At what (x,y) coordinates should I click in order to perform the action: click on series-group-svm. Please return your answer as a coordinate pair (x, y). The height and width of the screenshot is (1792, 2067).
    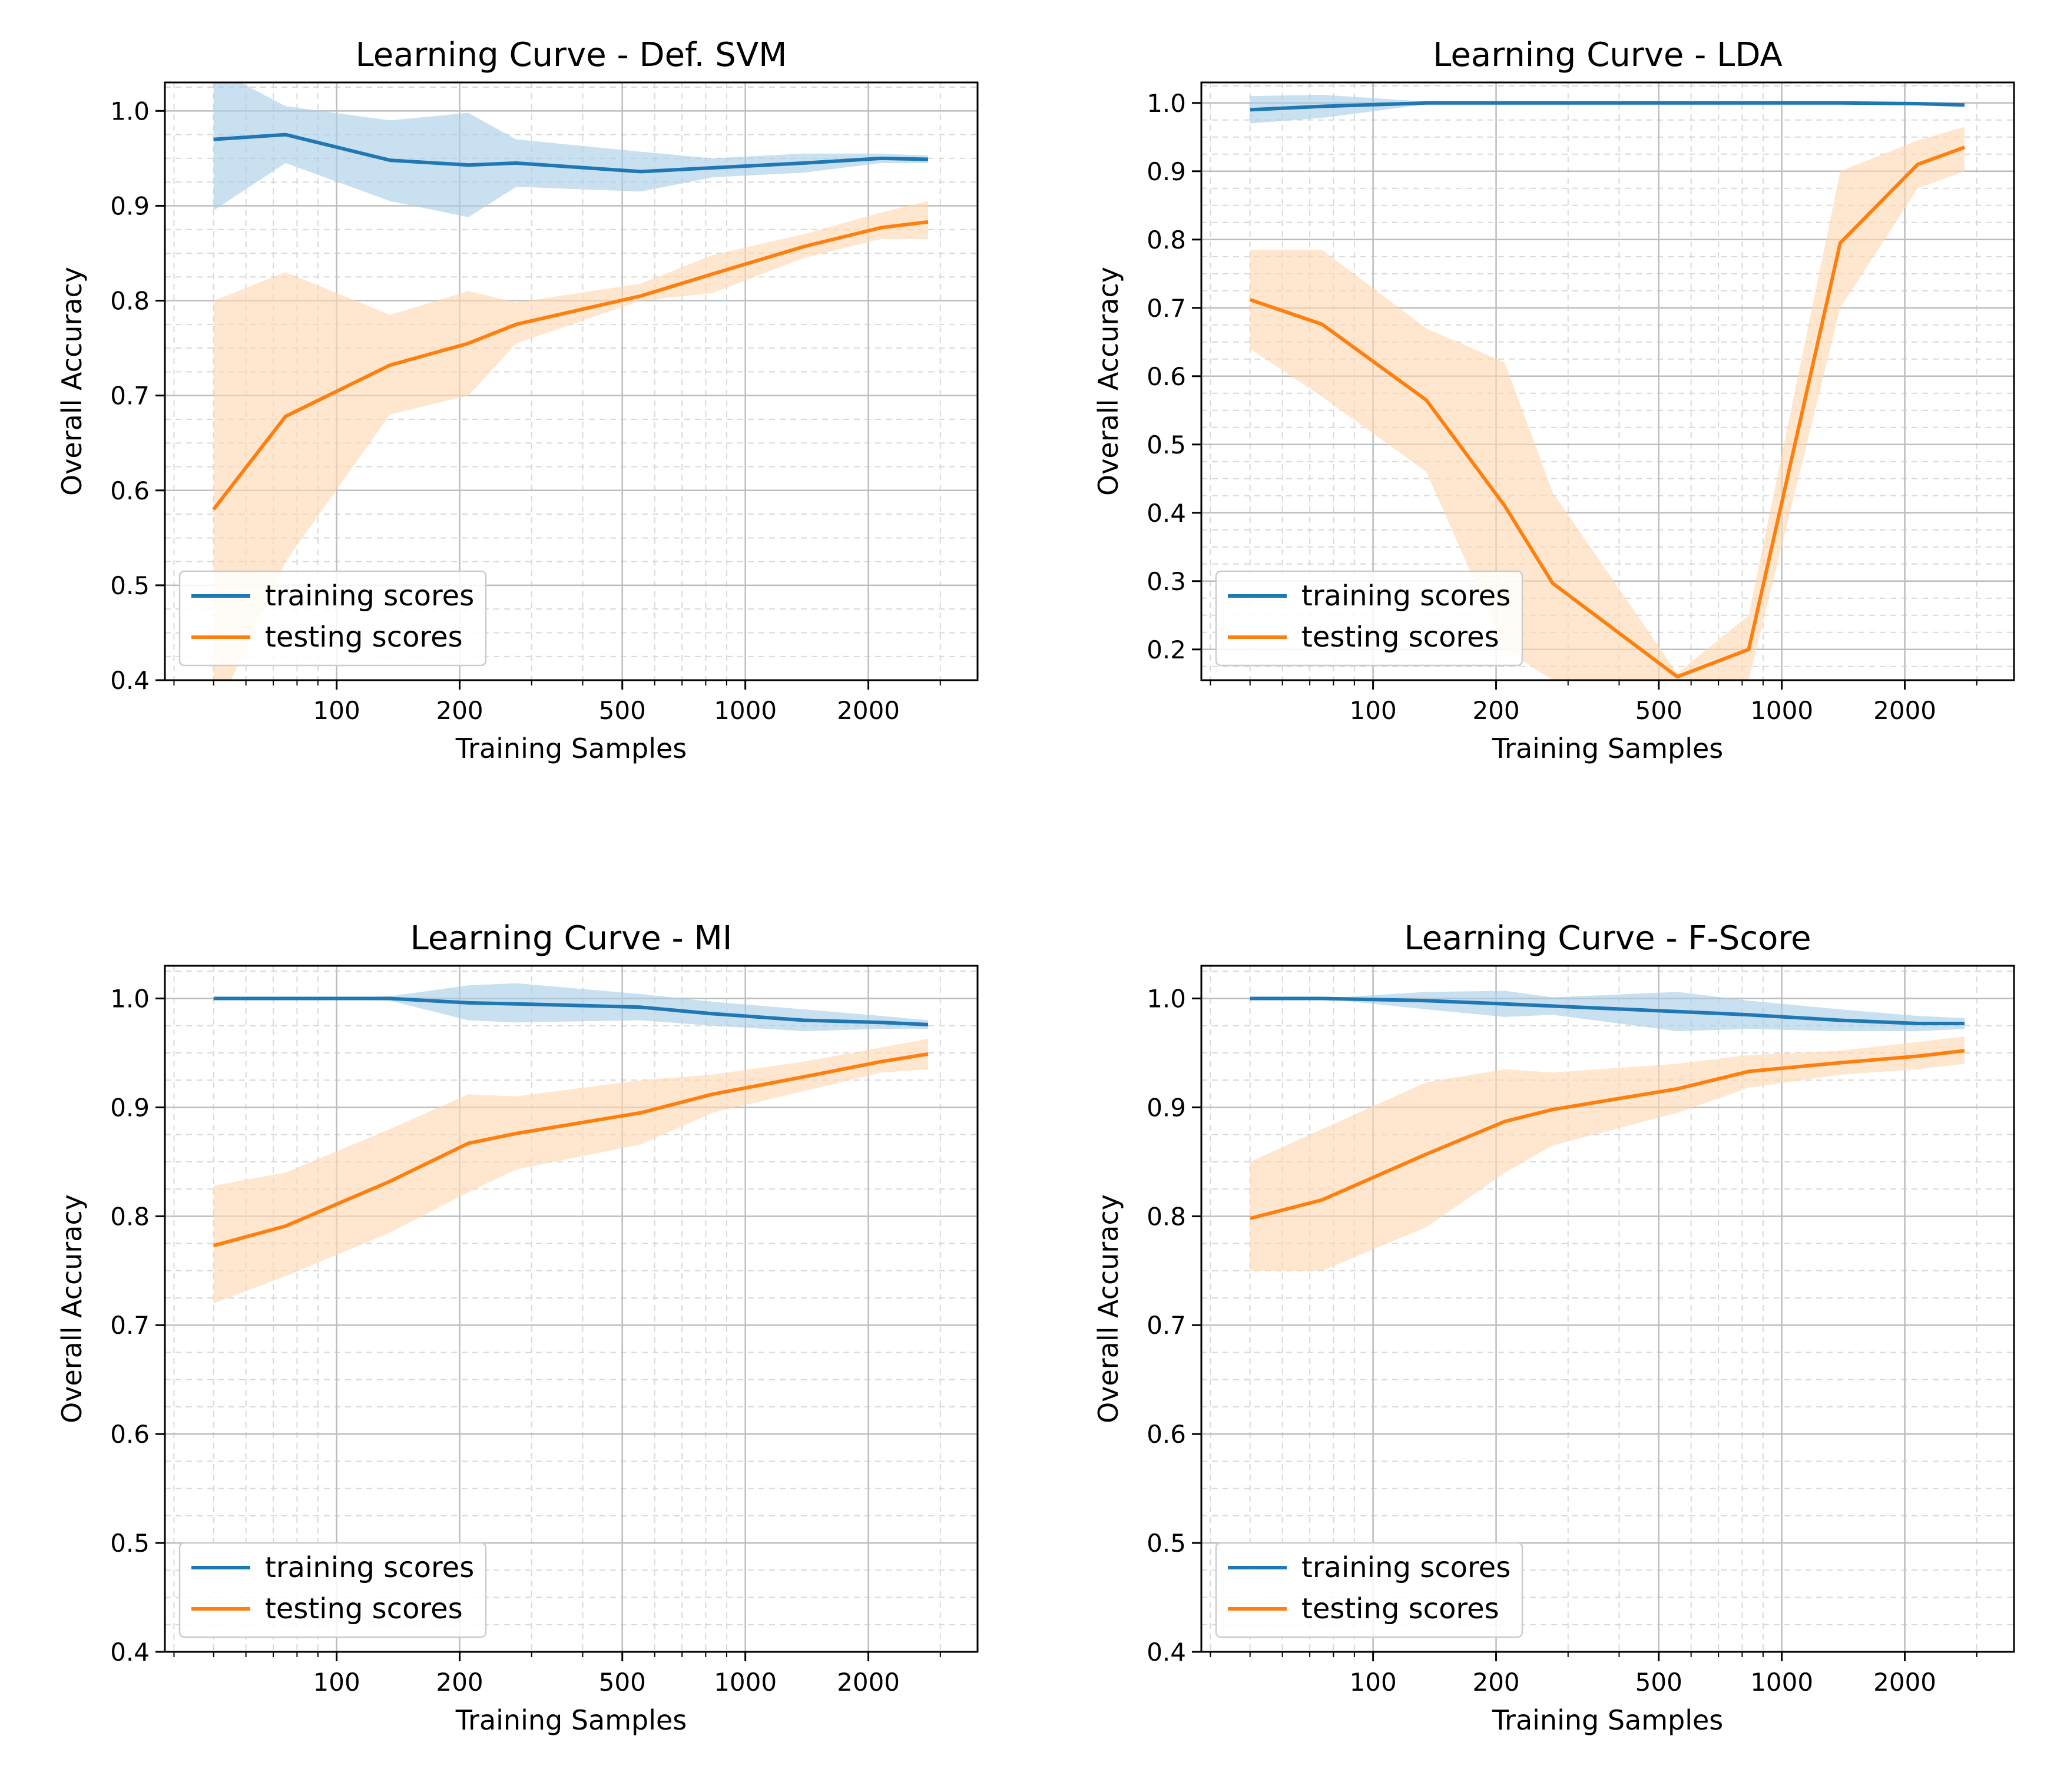
    Looking at the image, I should click on (570, 381).